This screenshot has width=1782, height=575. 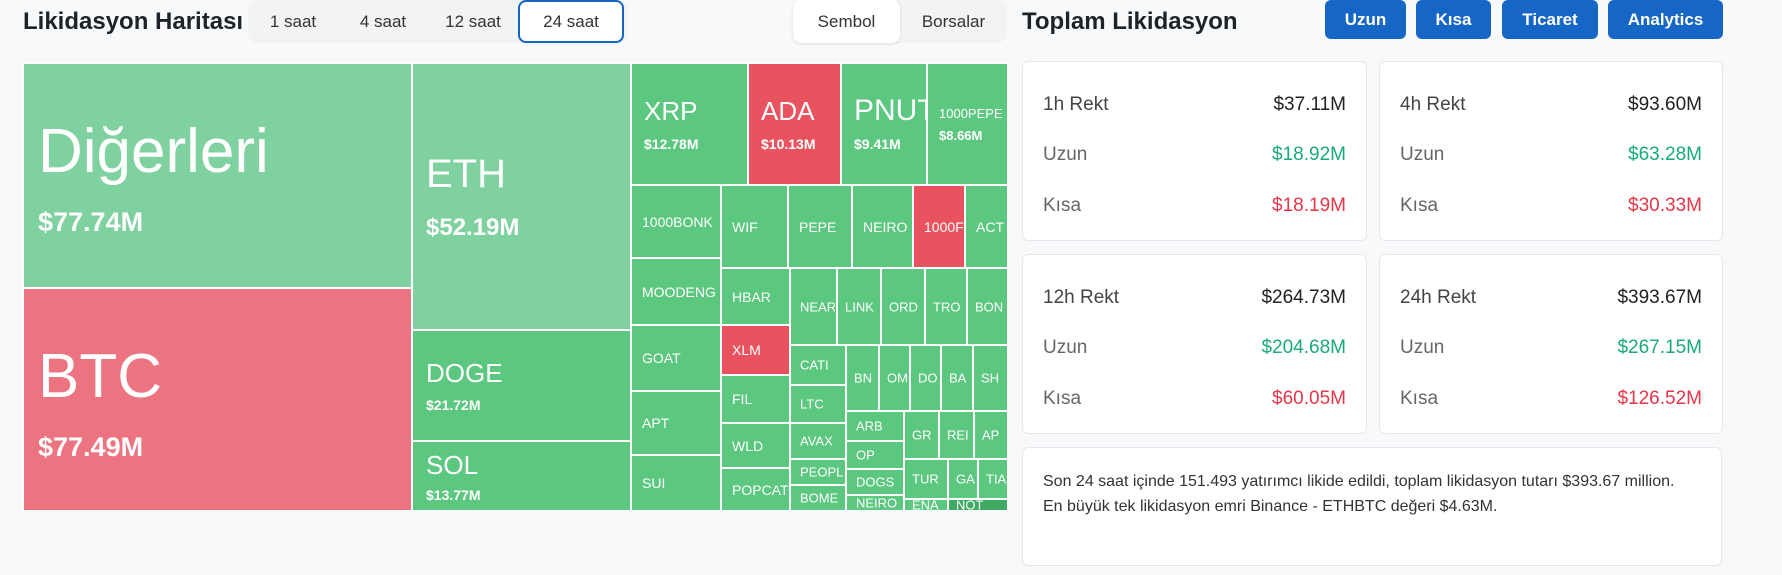 I want to click on tile-xrp: XRP $12.78M, so click(x=689, y=124).